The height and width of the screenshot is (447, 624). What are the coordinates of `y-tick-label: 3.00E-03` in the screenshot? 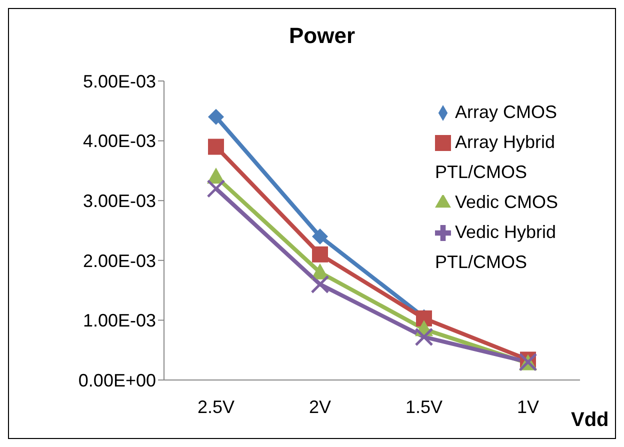 It's located at (119, 200).